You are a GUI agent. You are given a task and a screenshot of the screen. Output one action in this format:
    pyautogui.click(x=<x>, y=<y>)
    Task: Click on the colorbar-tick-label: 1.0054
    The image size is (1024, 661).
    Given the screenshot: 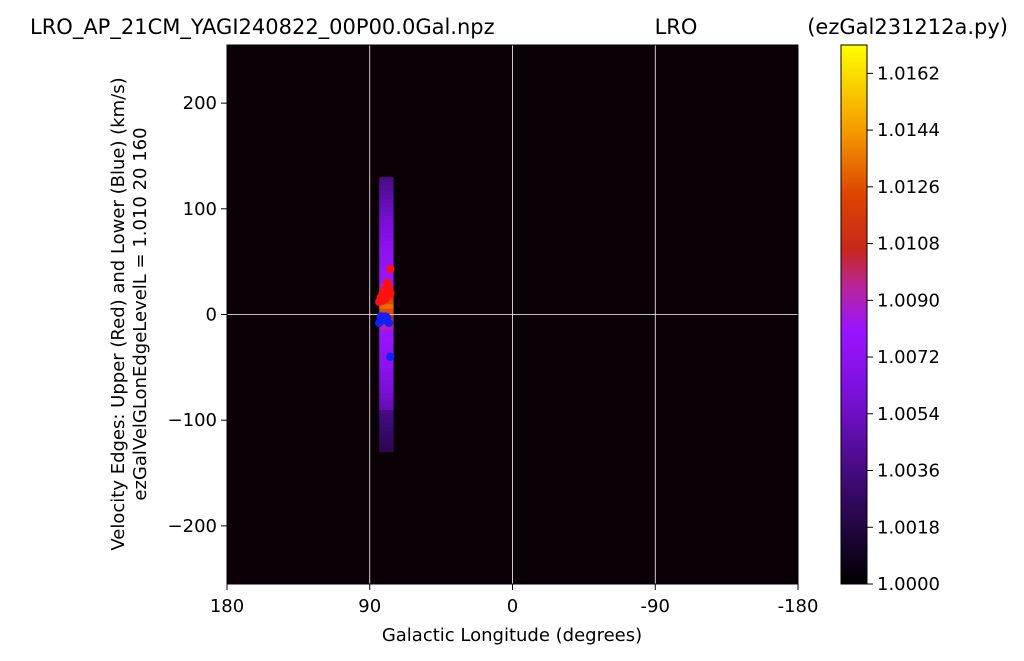 What is the action you would take?
    pyautogui.click(x=908, y=414)
    